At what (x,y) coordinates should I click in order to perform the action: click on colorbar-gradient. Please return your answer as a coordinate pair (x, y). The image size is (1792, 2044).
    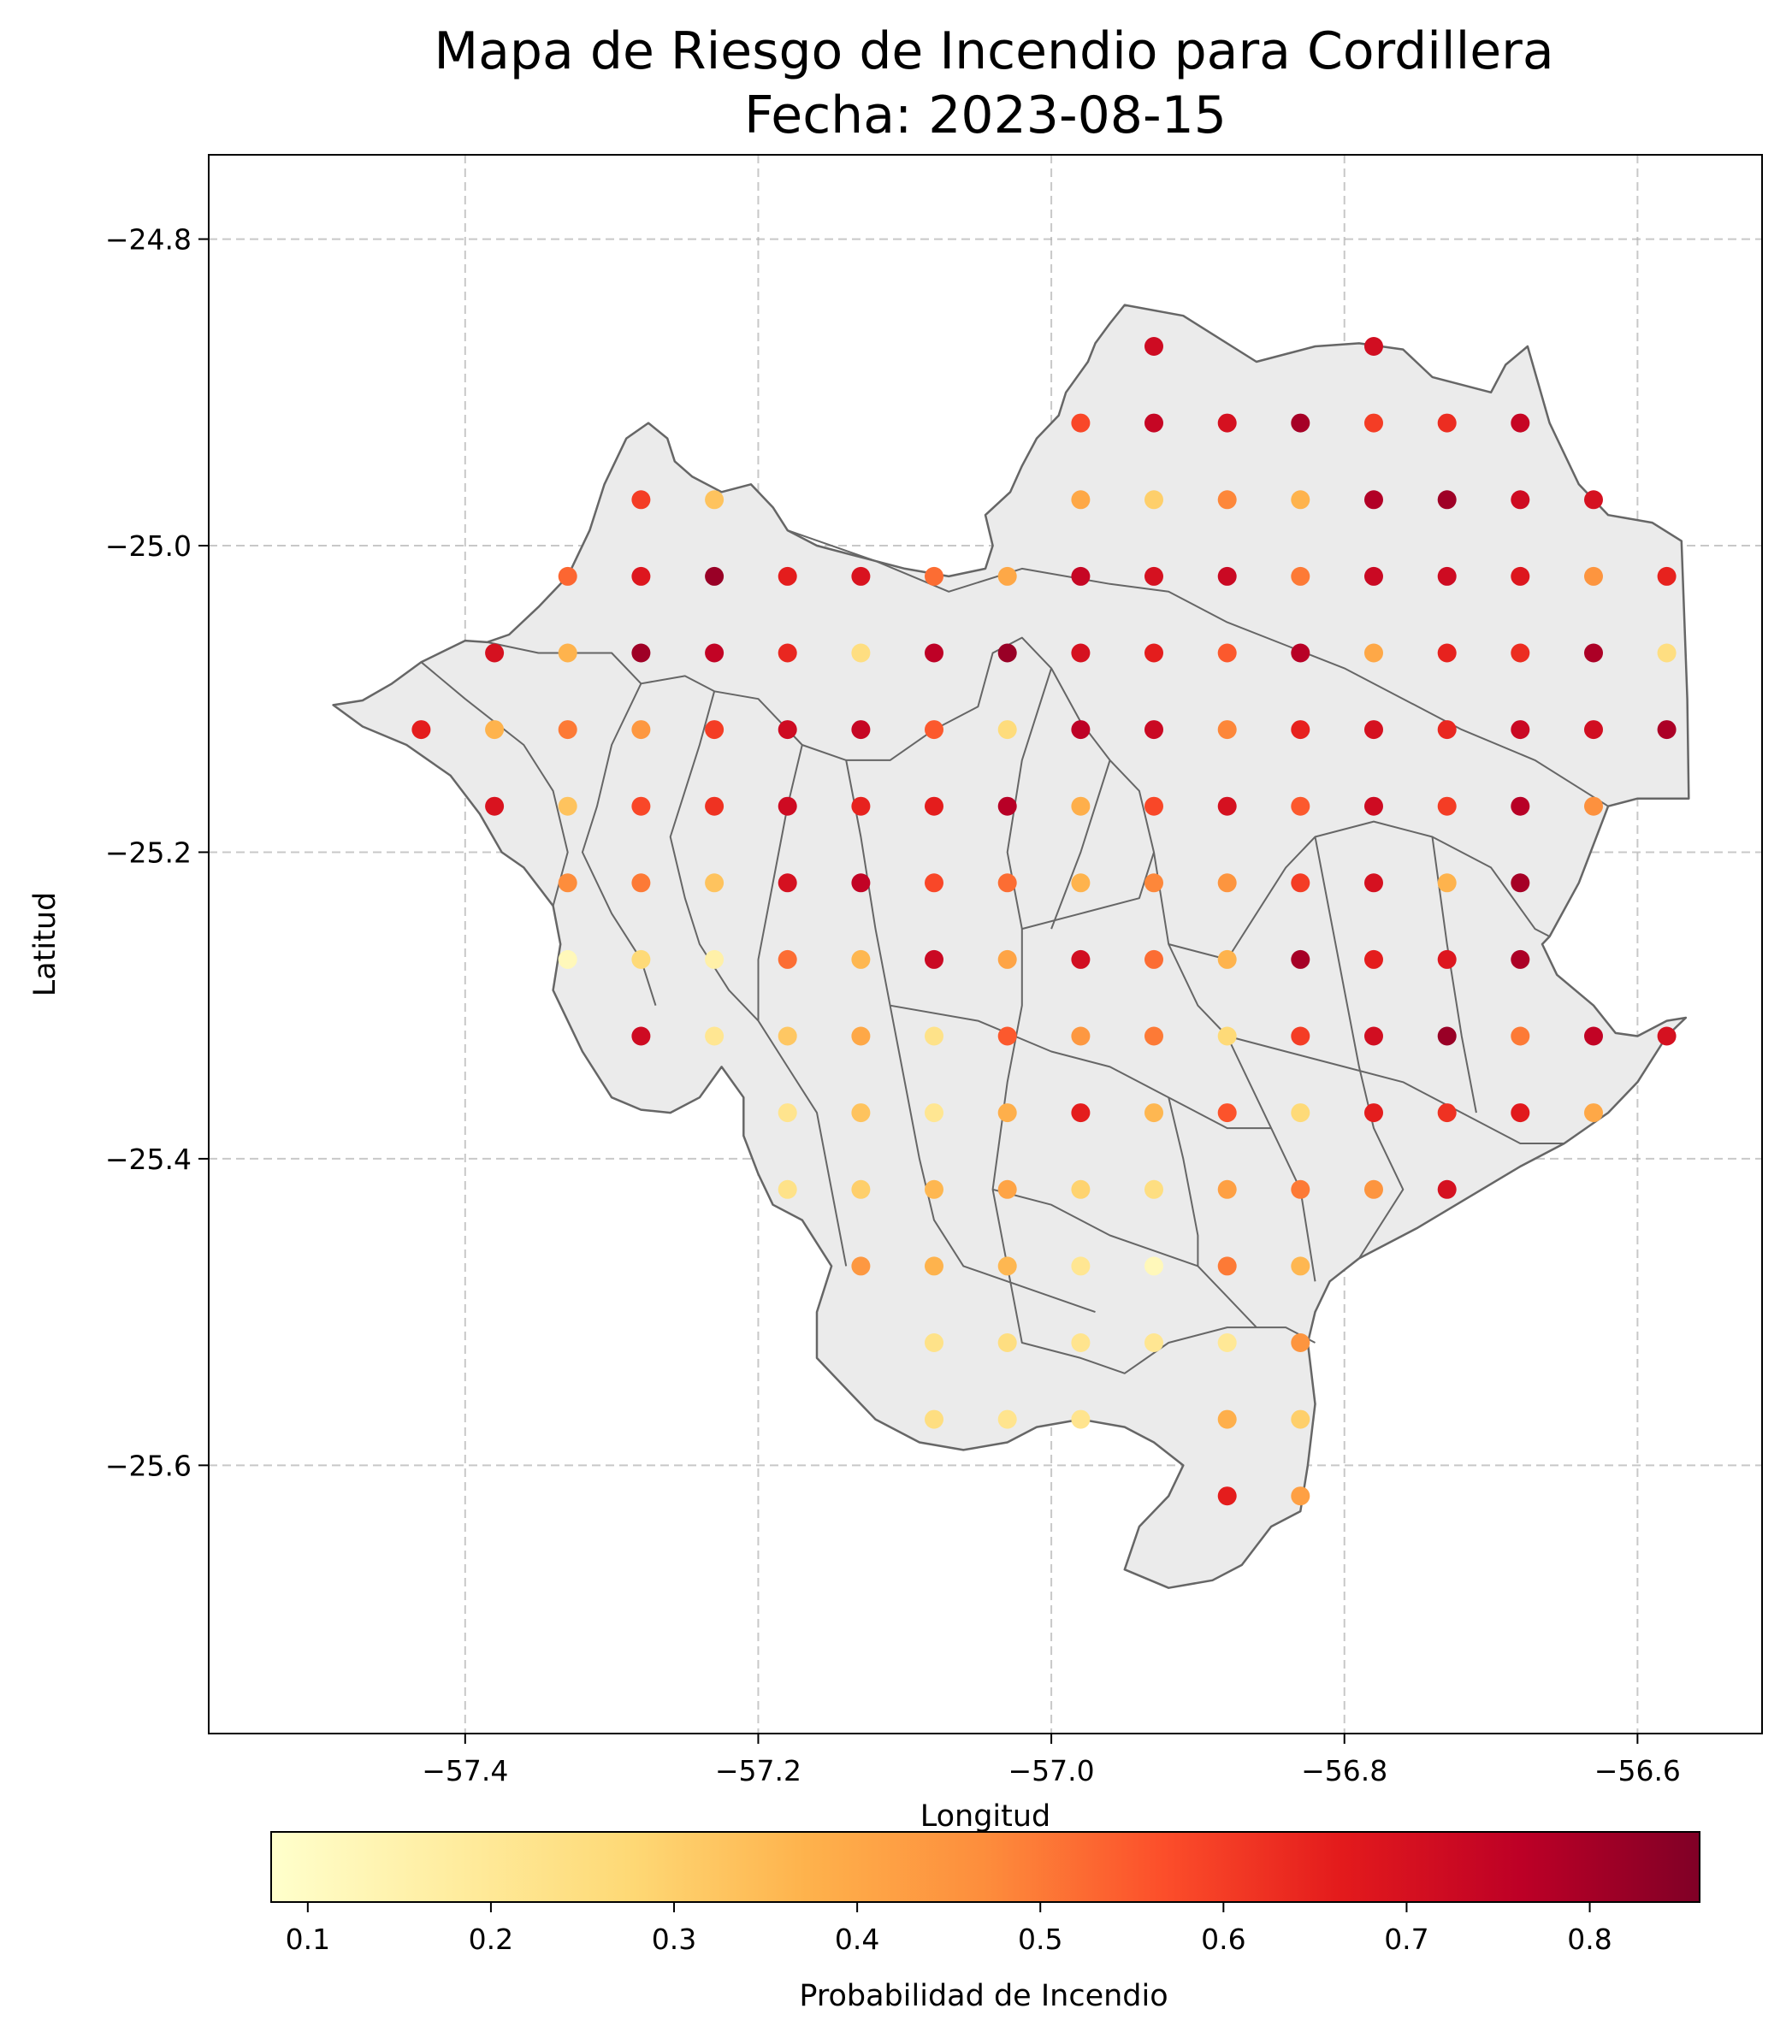
    Looking at the image, I should click on (985, 1867).